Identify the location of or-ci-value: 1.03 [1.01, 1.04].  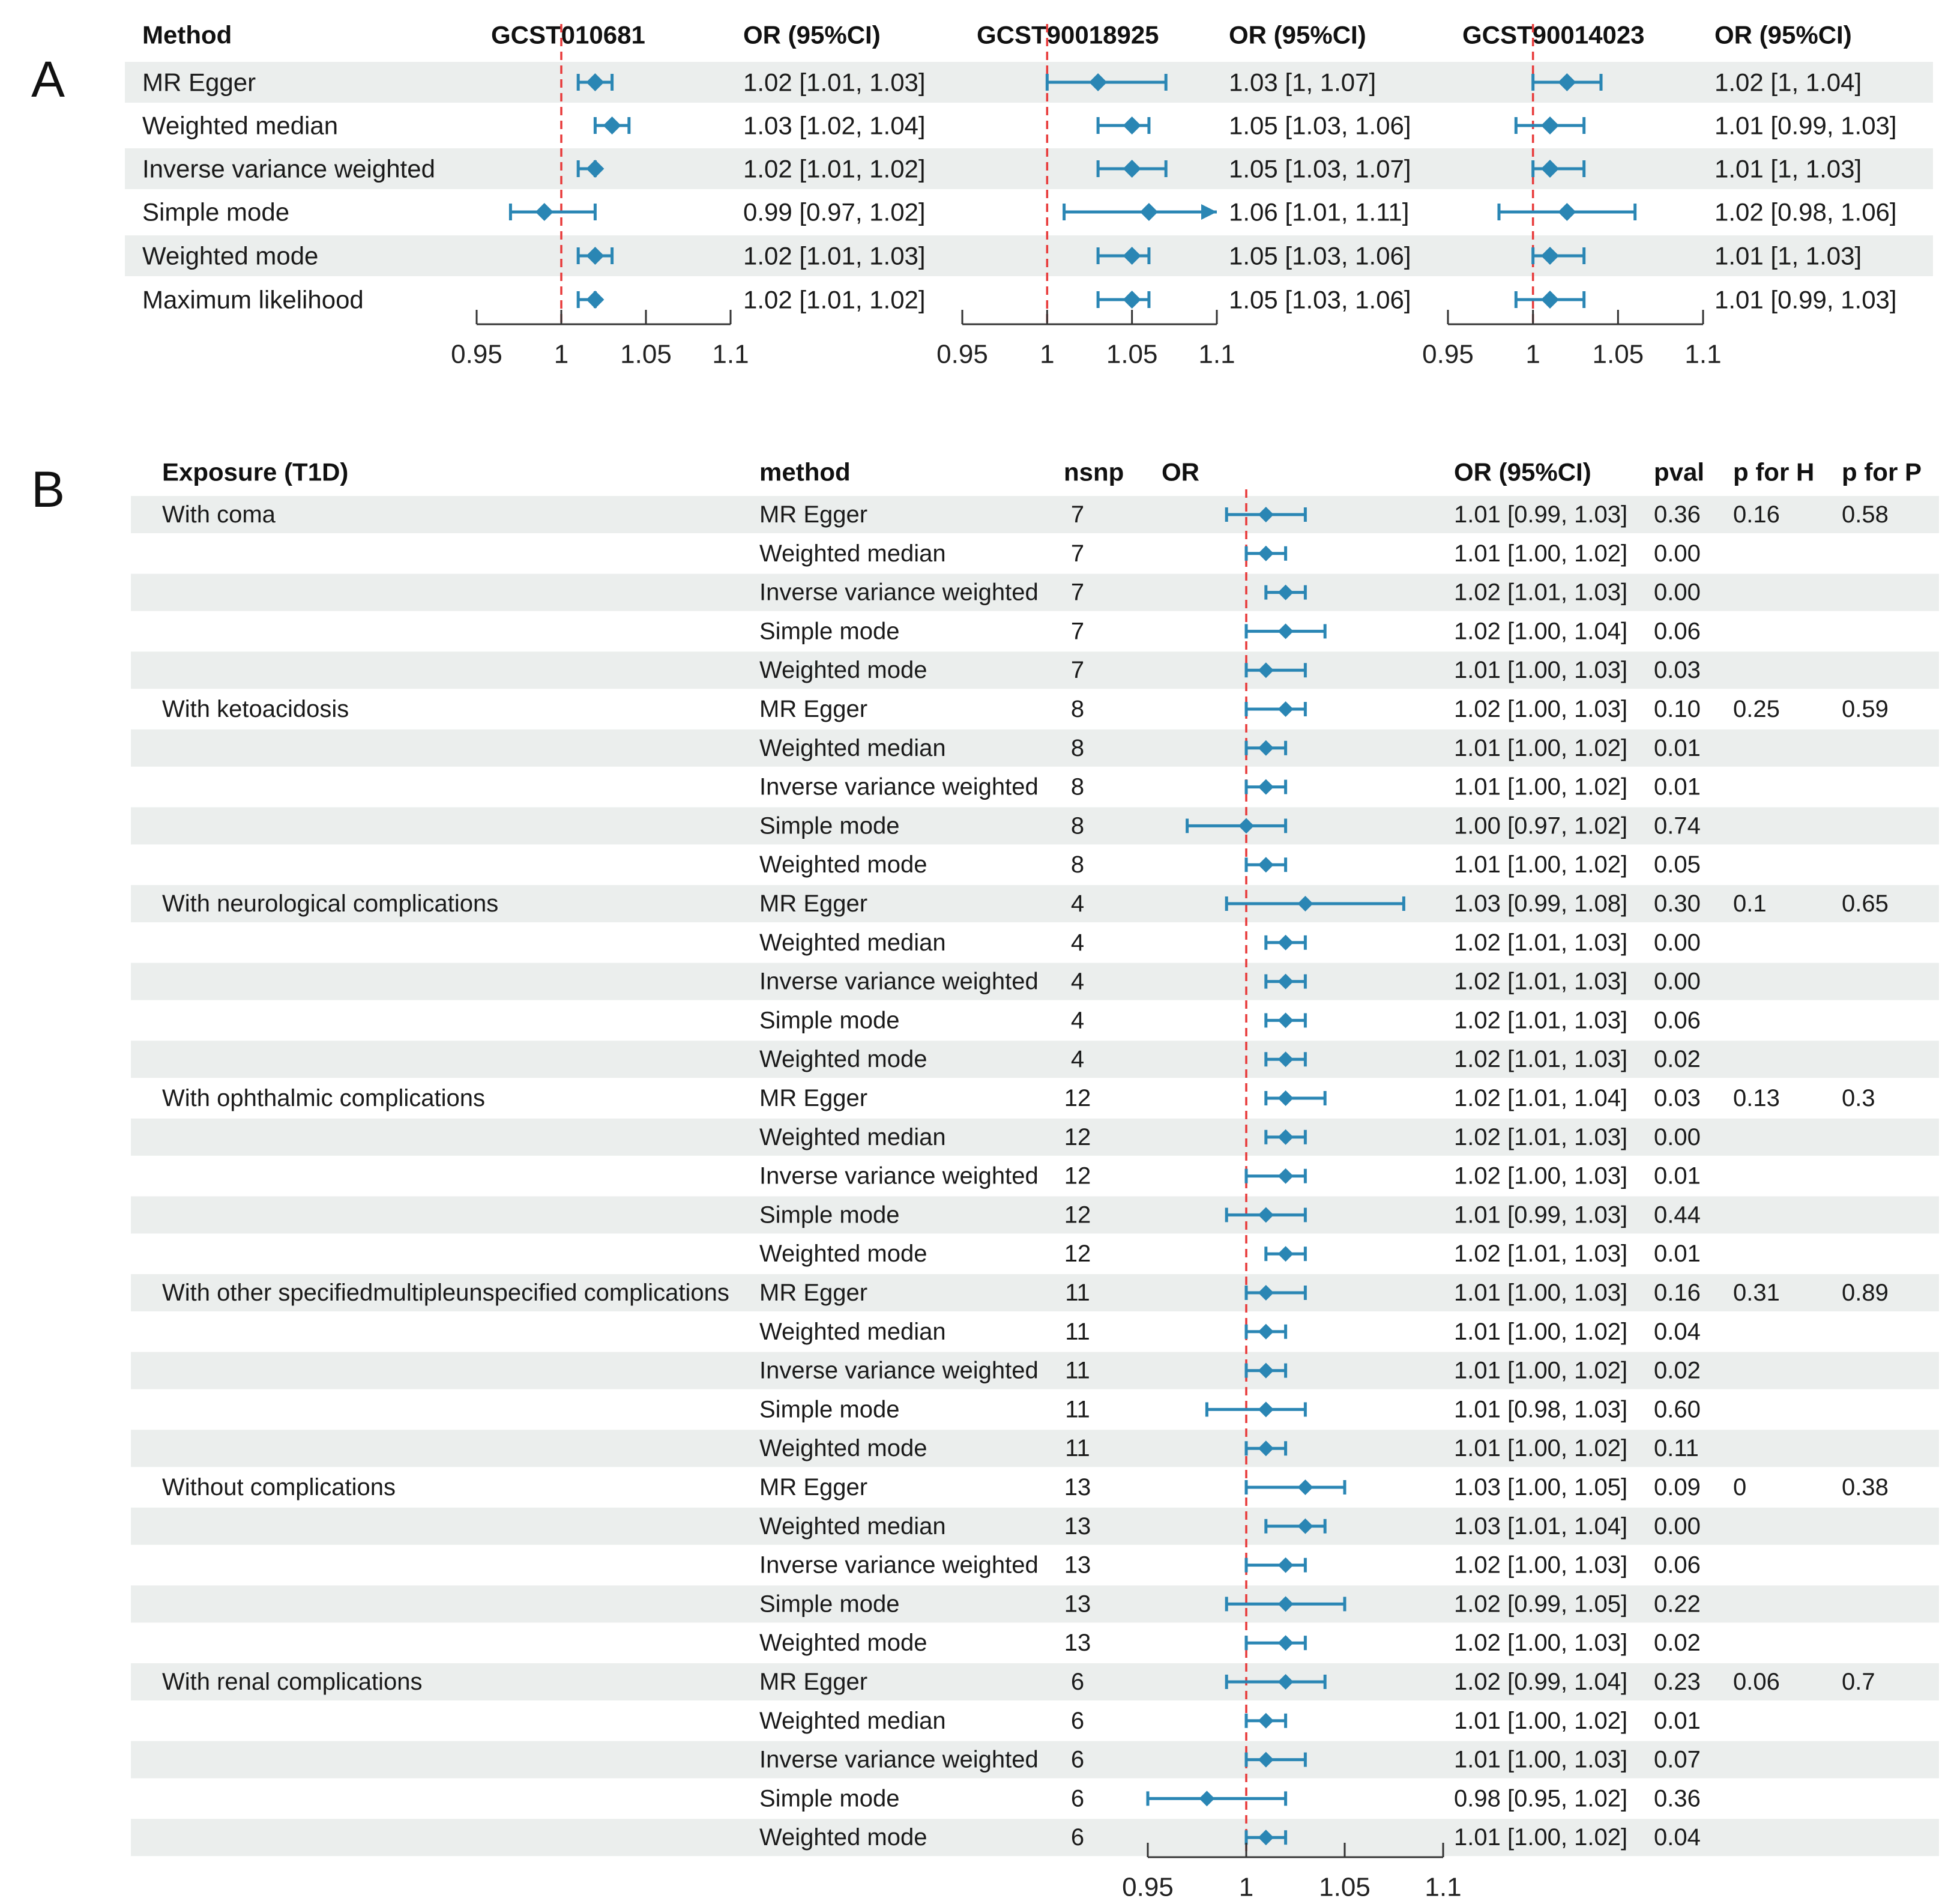
(1540, 1526).